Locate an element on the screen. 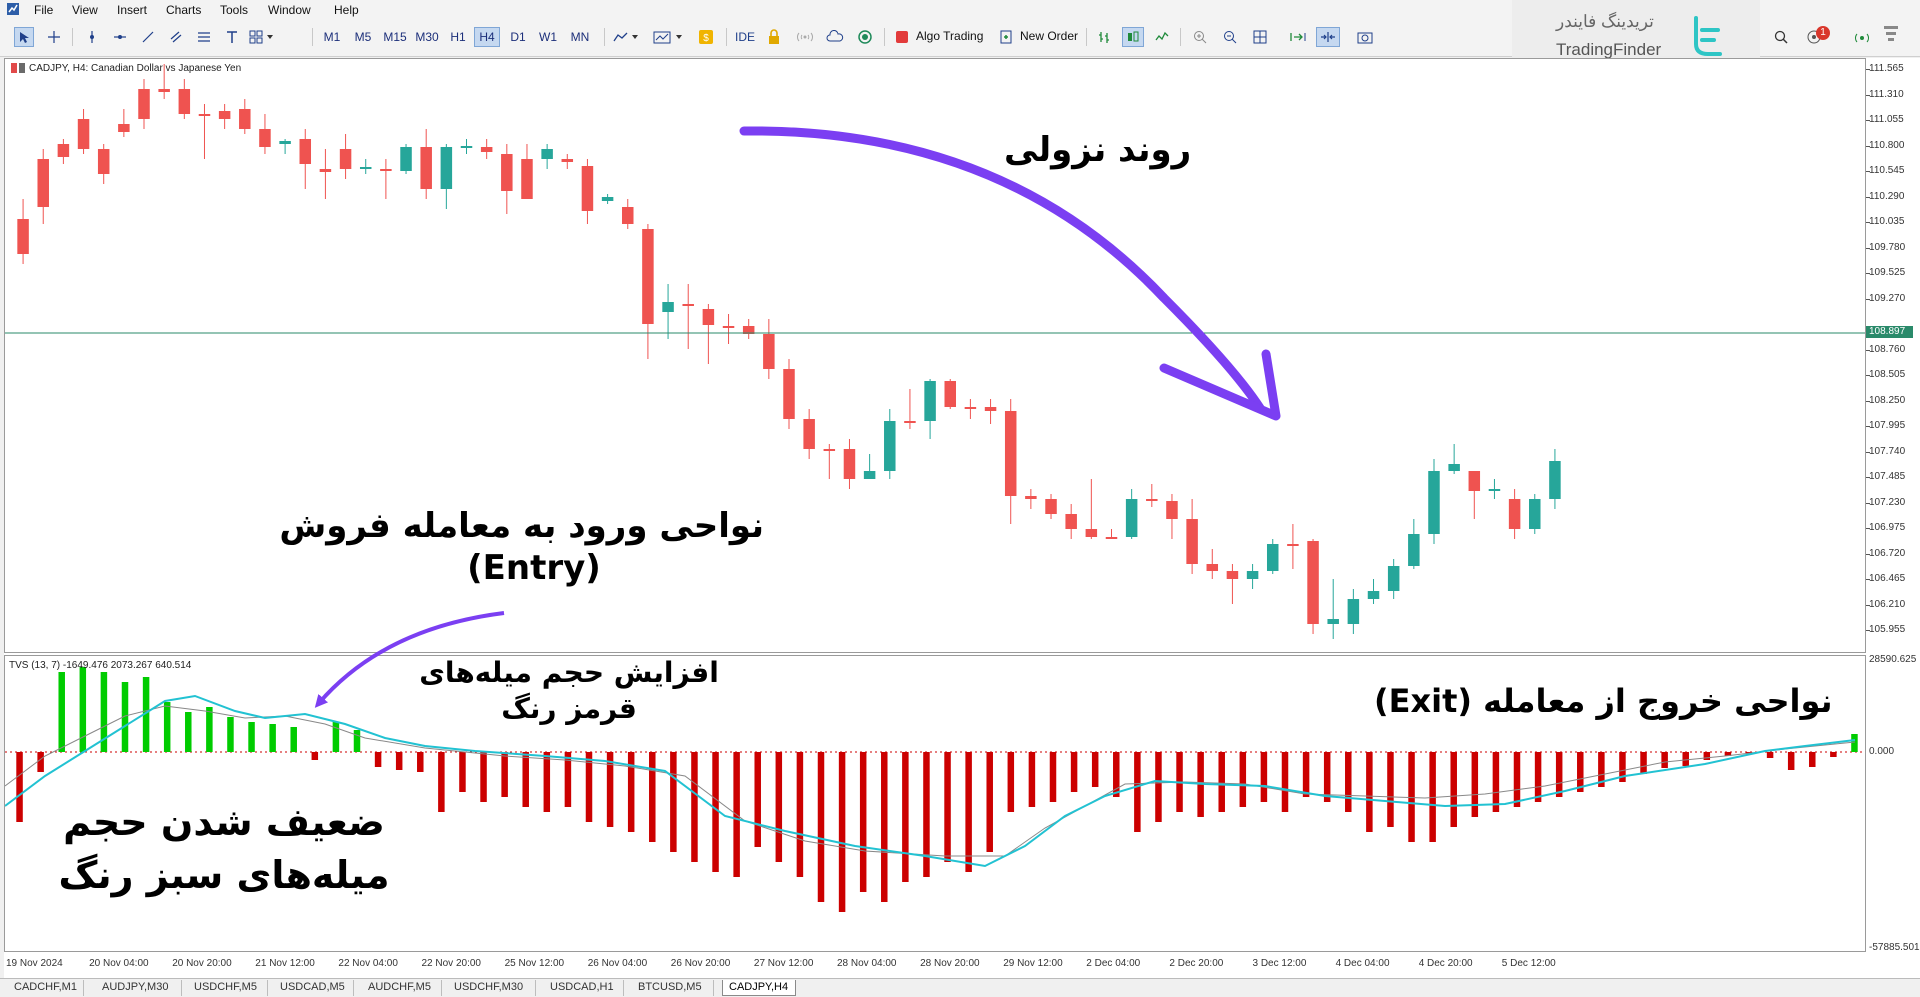 The height and width of the screenshot is (997, 1920). menu-tools: Tools is located at coordinates (234, 10).